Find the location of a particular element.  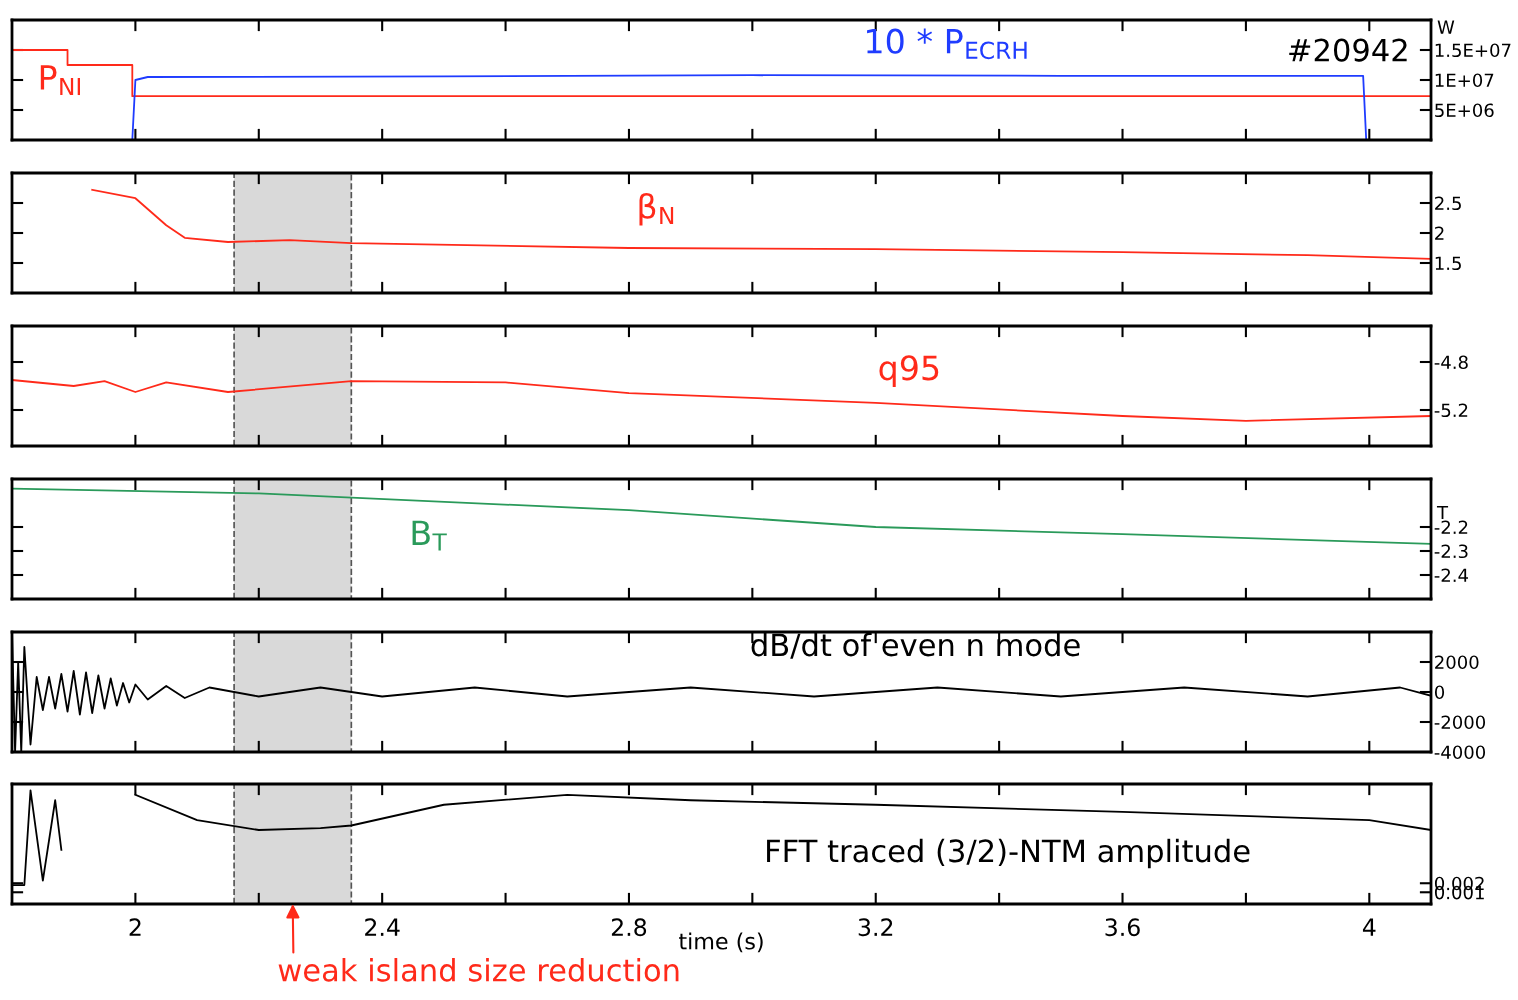

x-tick-label: 2.8 is located at coordinates (629, 927).